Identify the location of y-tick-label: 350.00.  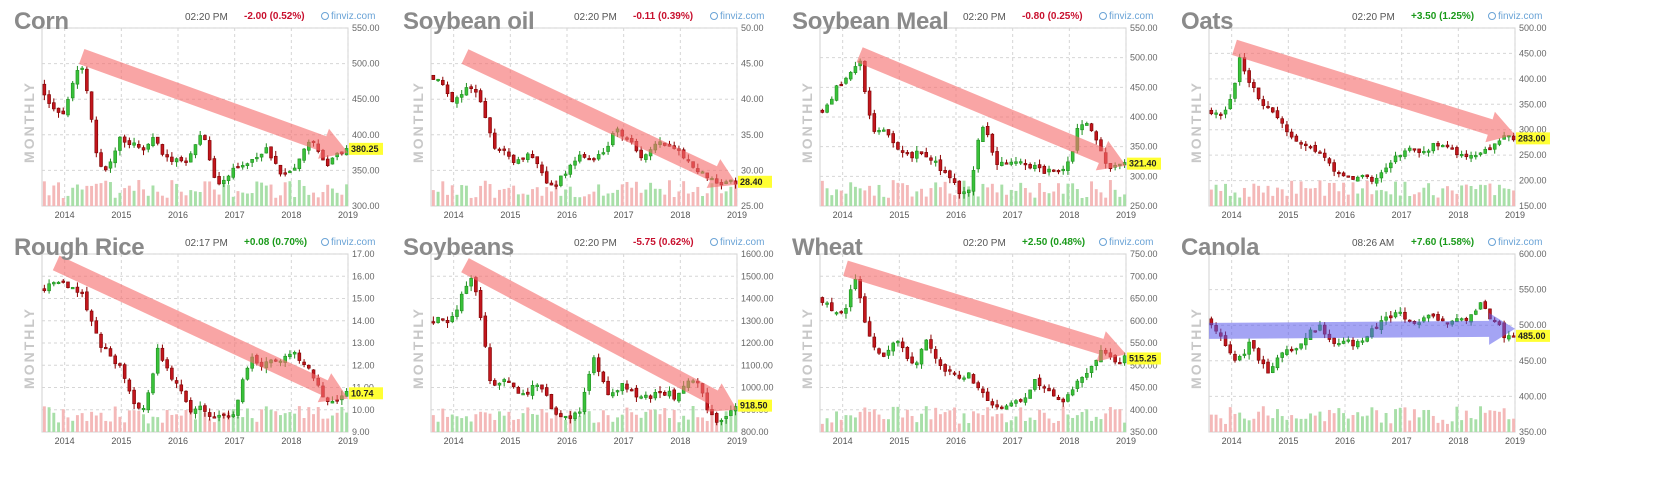
(1533, 432).